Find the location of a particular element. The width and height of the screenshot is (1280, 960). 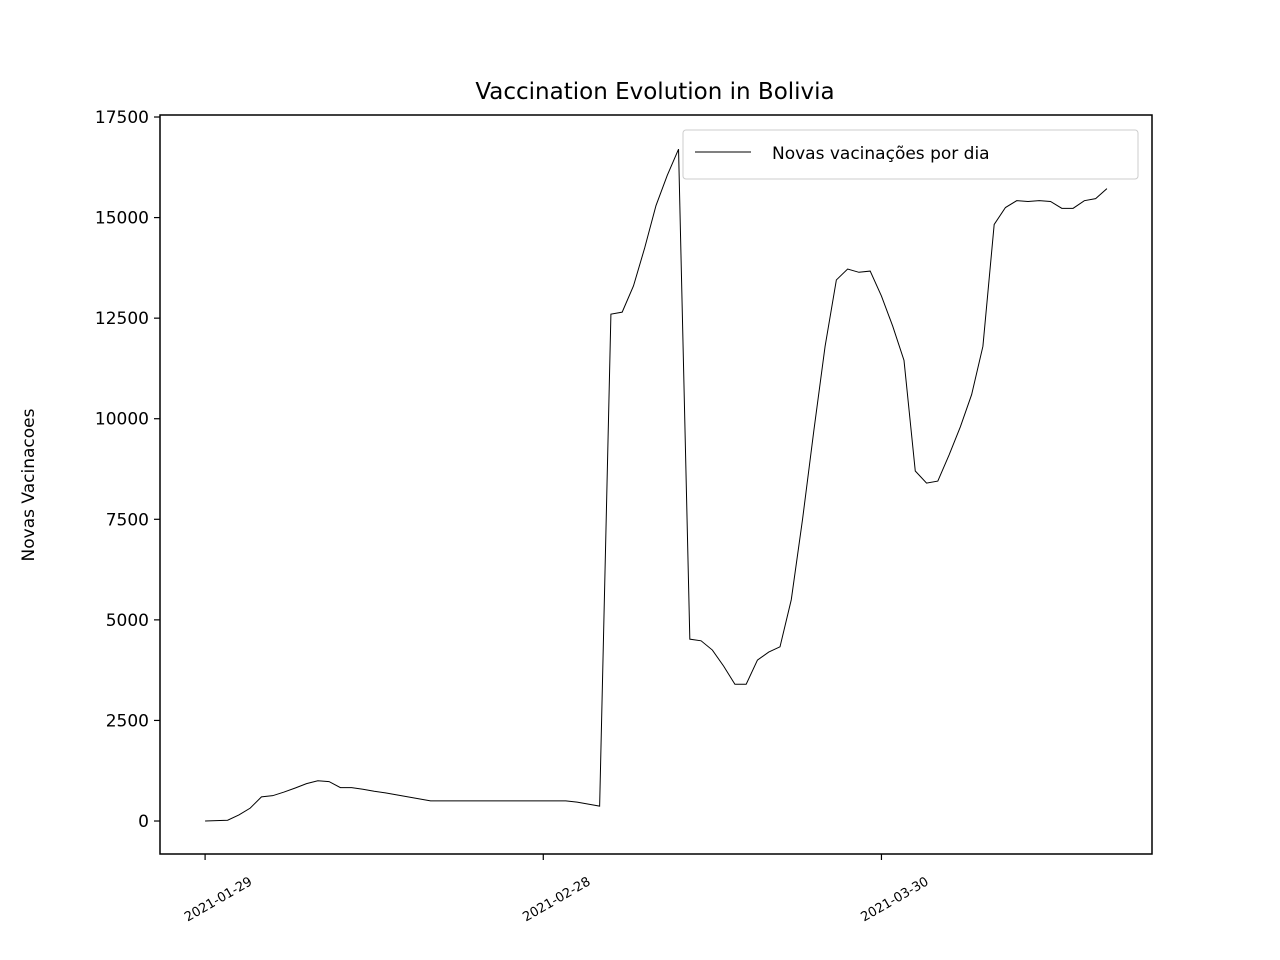

y-tick-label: 5000 is located at coordinates (127, 621).